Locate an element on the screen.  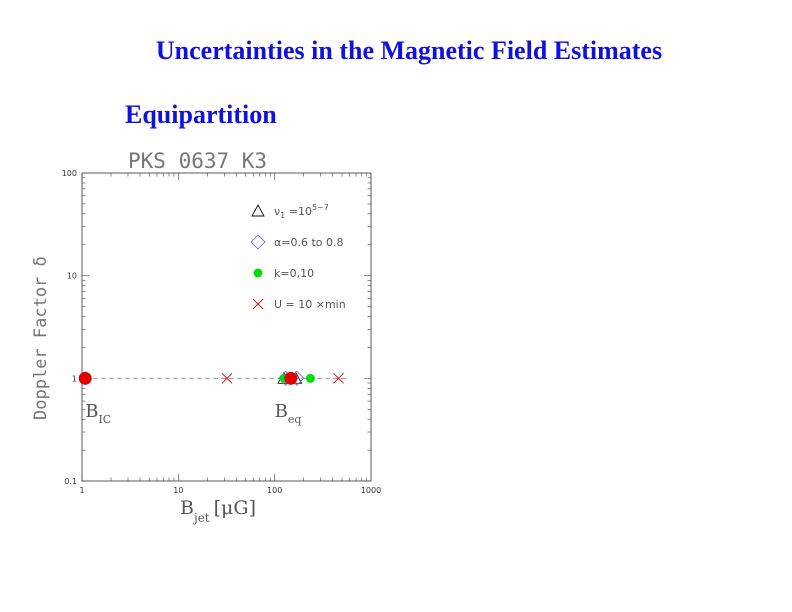
y-tick-label: 1 is located at coordinates (74, 378).